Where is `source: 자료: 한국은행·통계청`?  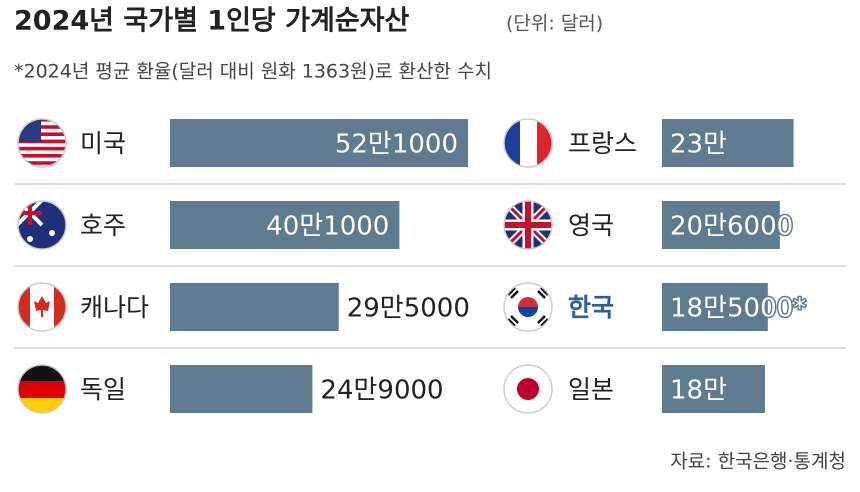 source: 자료: 한국은행·통계청 is located at coordinates (758, 462).